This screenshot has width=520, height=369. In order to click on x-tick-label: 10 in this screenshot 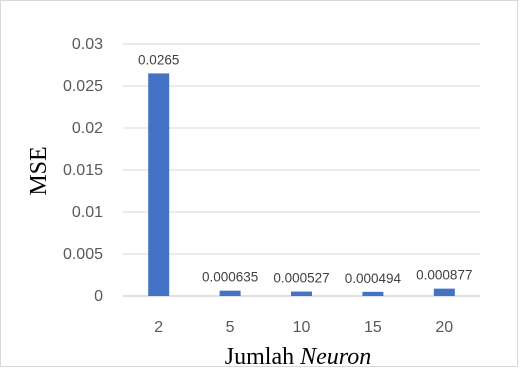, I will do `click(302, 327)`.